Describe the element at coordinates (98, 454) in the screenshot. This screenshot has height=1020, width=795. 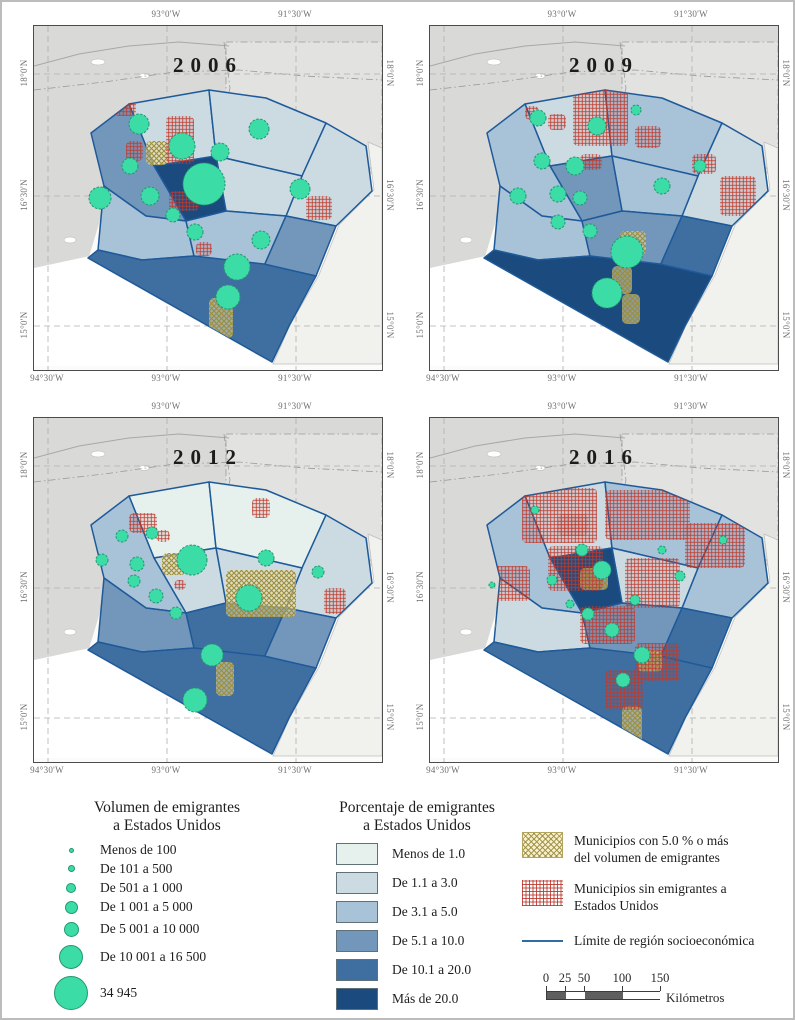
I see `water-body` at that location.